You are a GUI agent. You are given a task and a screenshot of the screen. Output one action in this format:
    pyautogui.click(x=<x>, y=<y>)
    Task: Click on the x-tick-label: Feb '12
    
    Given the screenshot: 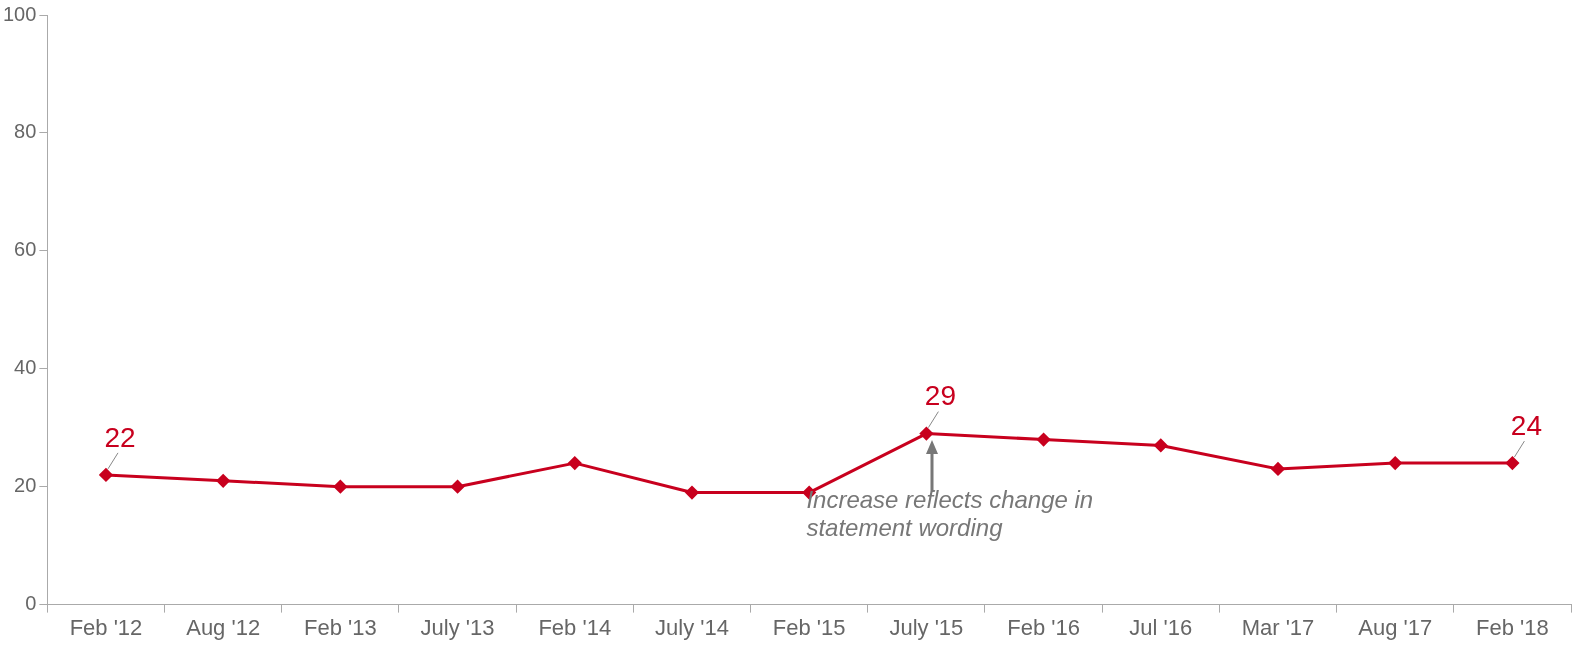 What is the action you would take?
    pyautogui.click(x=106, y=627)
    